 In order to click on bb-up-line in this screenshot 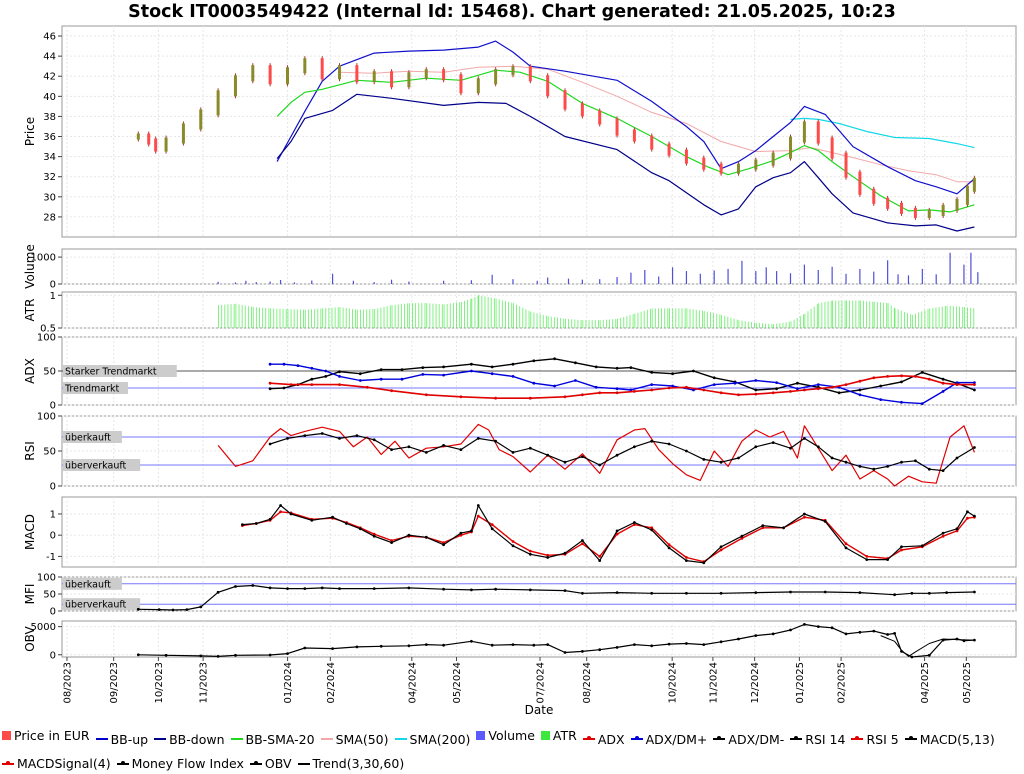, I will do `click(625, 117)`.